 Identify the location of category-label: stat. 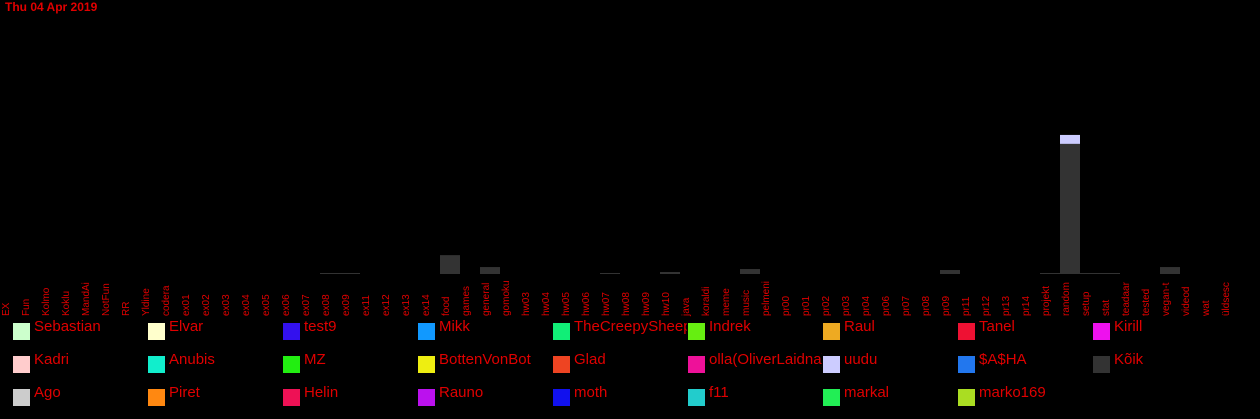
(1106, 308).